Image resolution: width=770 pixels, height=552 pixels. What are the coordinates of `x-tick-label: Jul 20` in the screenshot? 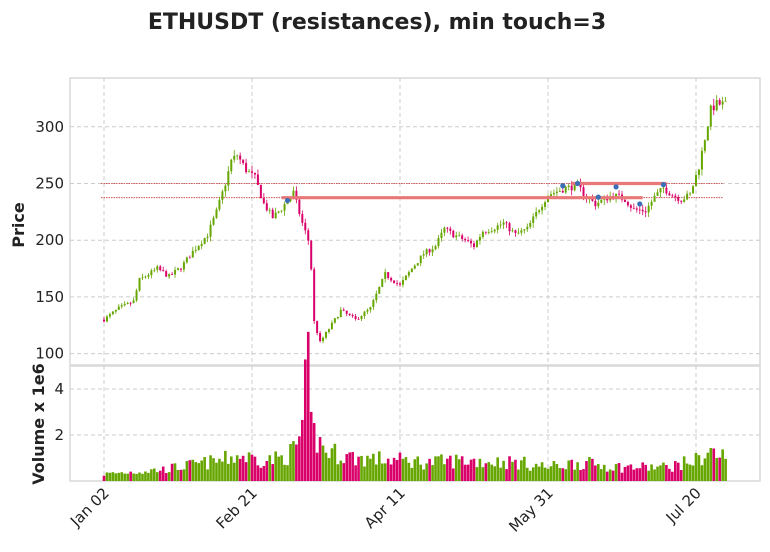 It's located at (683, 505).